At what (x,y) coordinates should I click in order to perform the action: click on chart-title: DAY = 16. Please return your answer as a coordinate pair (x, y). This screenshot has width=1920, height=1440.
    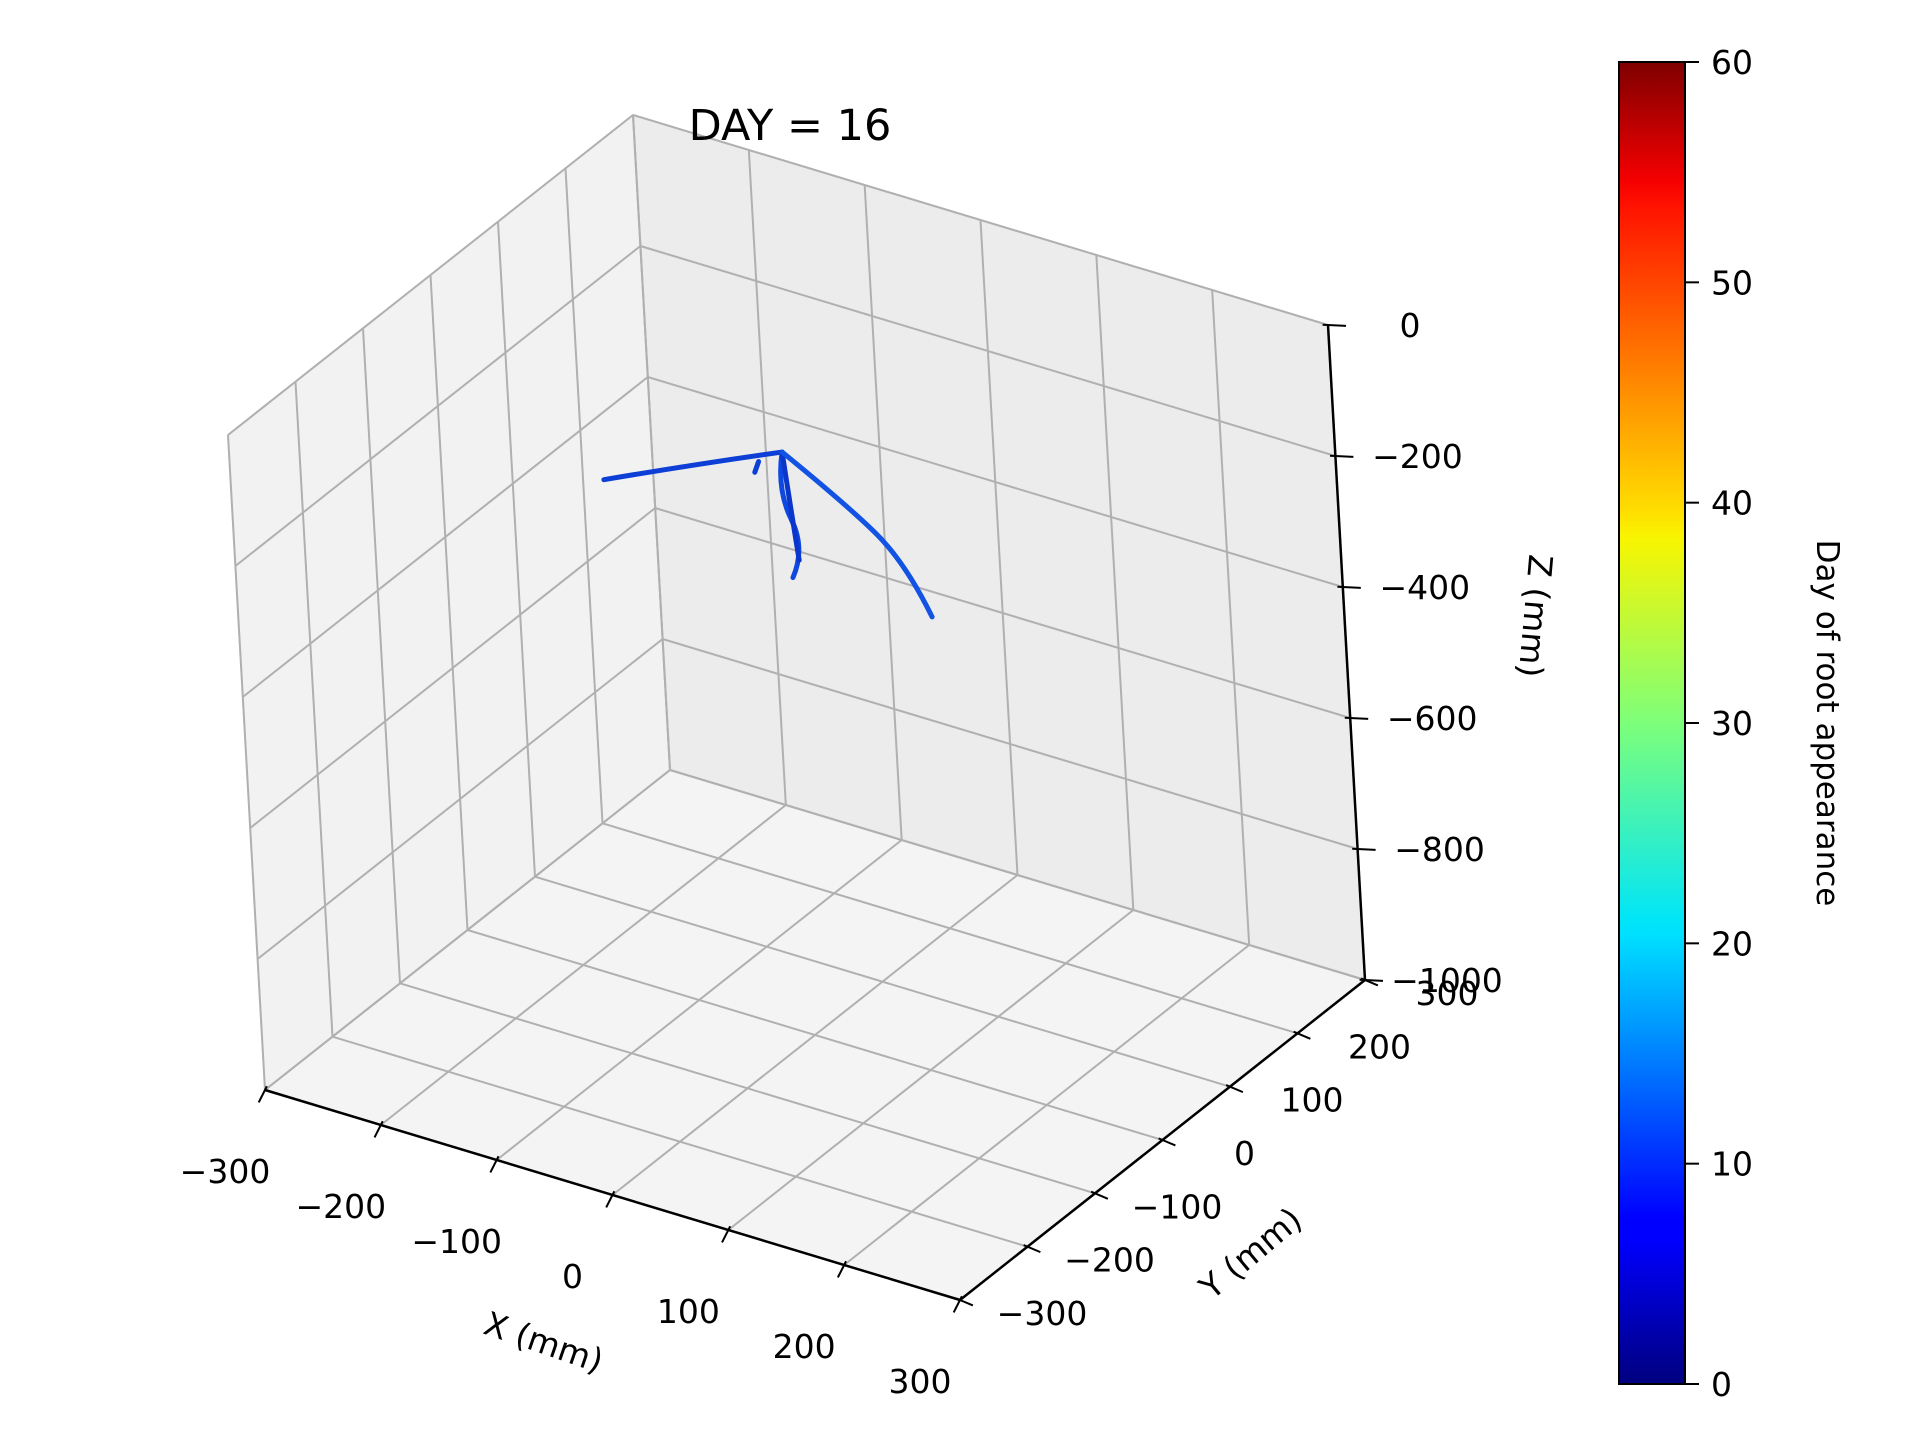
    Looking at the image, I should click on (790, 126).